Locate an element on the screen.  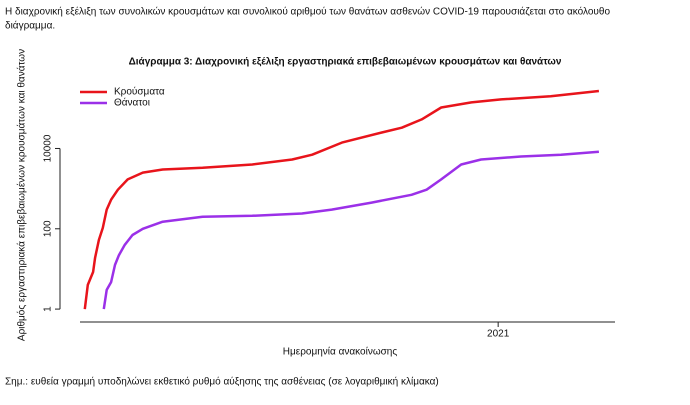
legend-label: Θάνατοι is located at coordinates (132, 103).